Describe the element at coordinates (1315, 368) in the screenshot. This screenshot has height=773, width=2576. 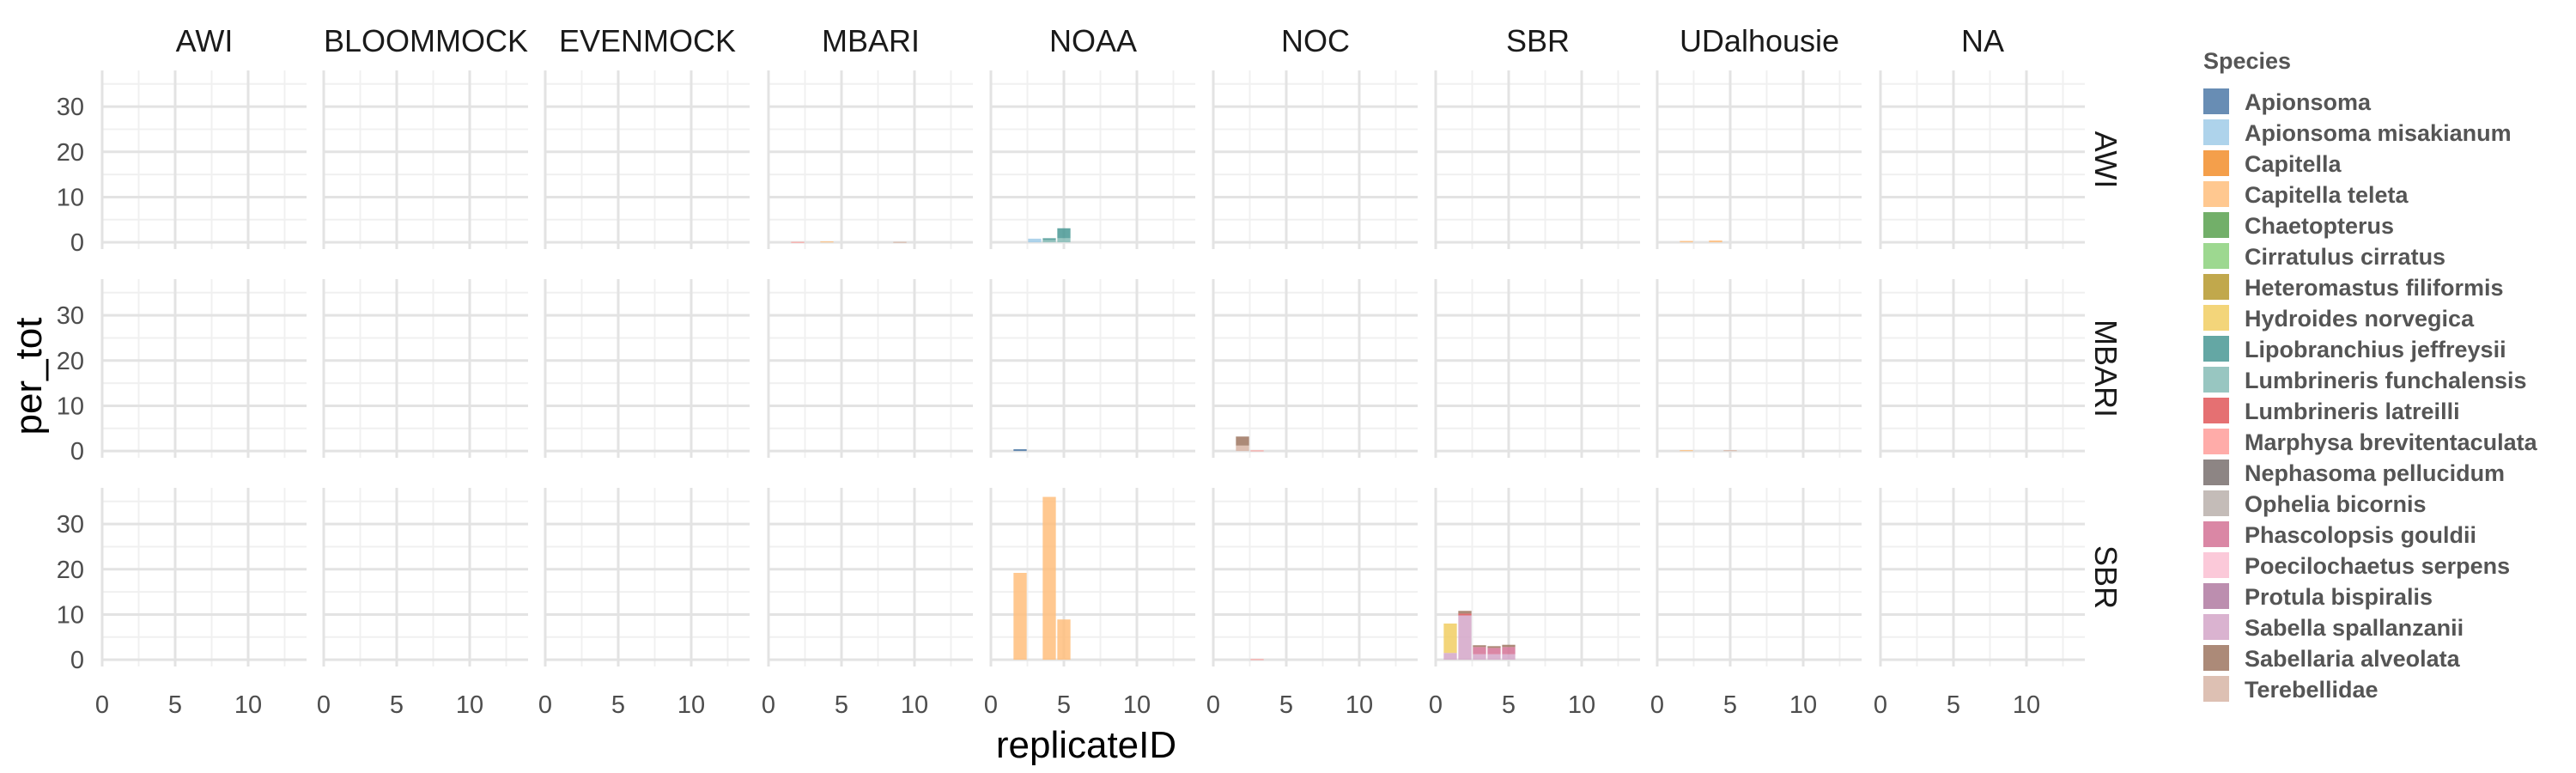
I see `panel-MBARI-NOC` at that location.